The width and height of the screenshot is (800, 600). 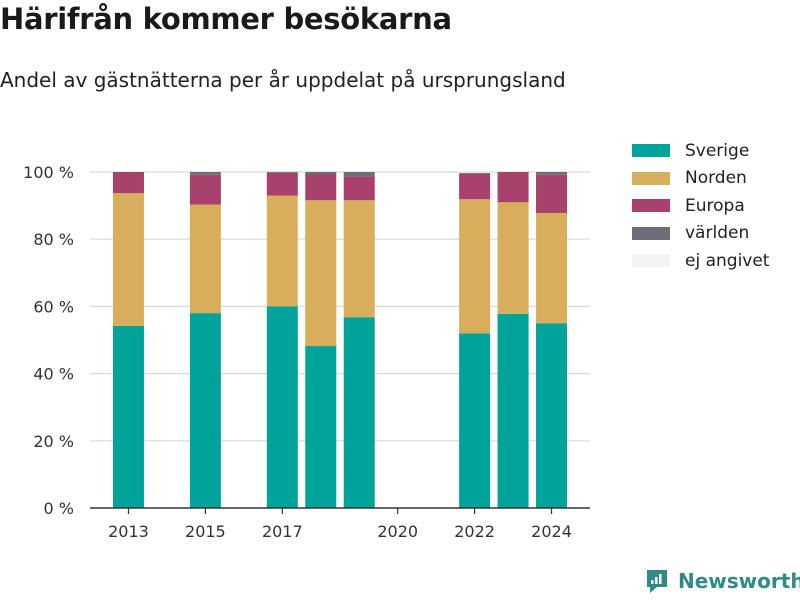 I want to click on legend-item: Europa, so click(x=700, y=206).